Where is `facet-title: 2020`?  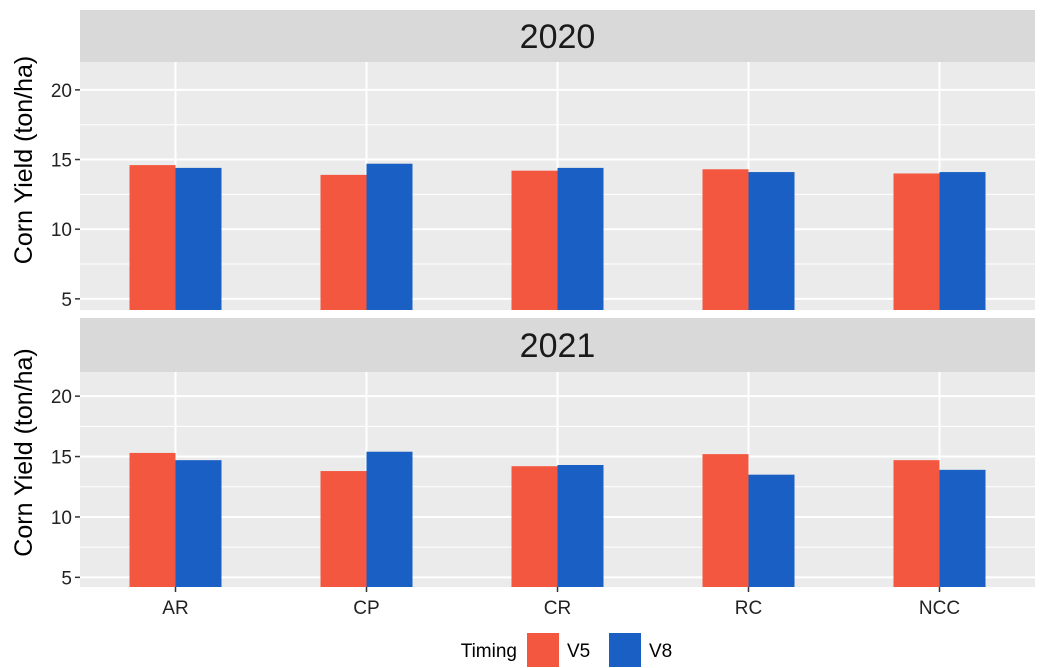
facet-title: 2020 is located at coordinates (558, 37).